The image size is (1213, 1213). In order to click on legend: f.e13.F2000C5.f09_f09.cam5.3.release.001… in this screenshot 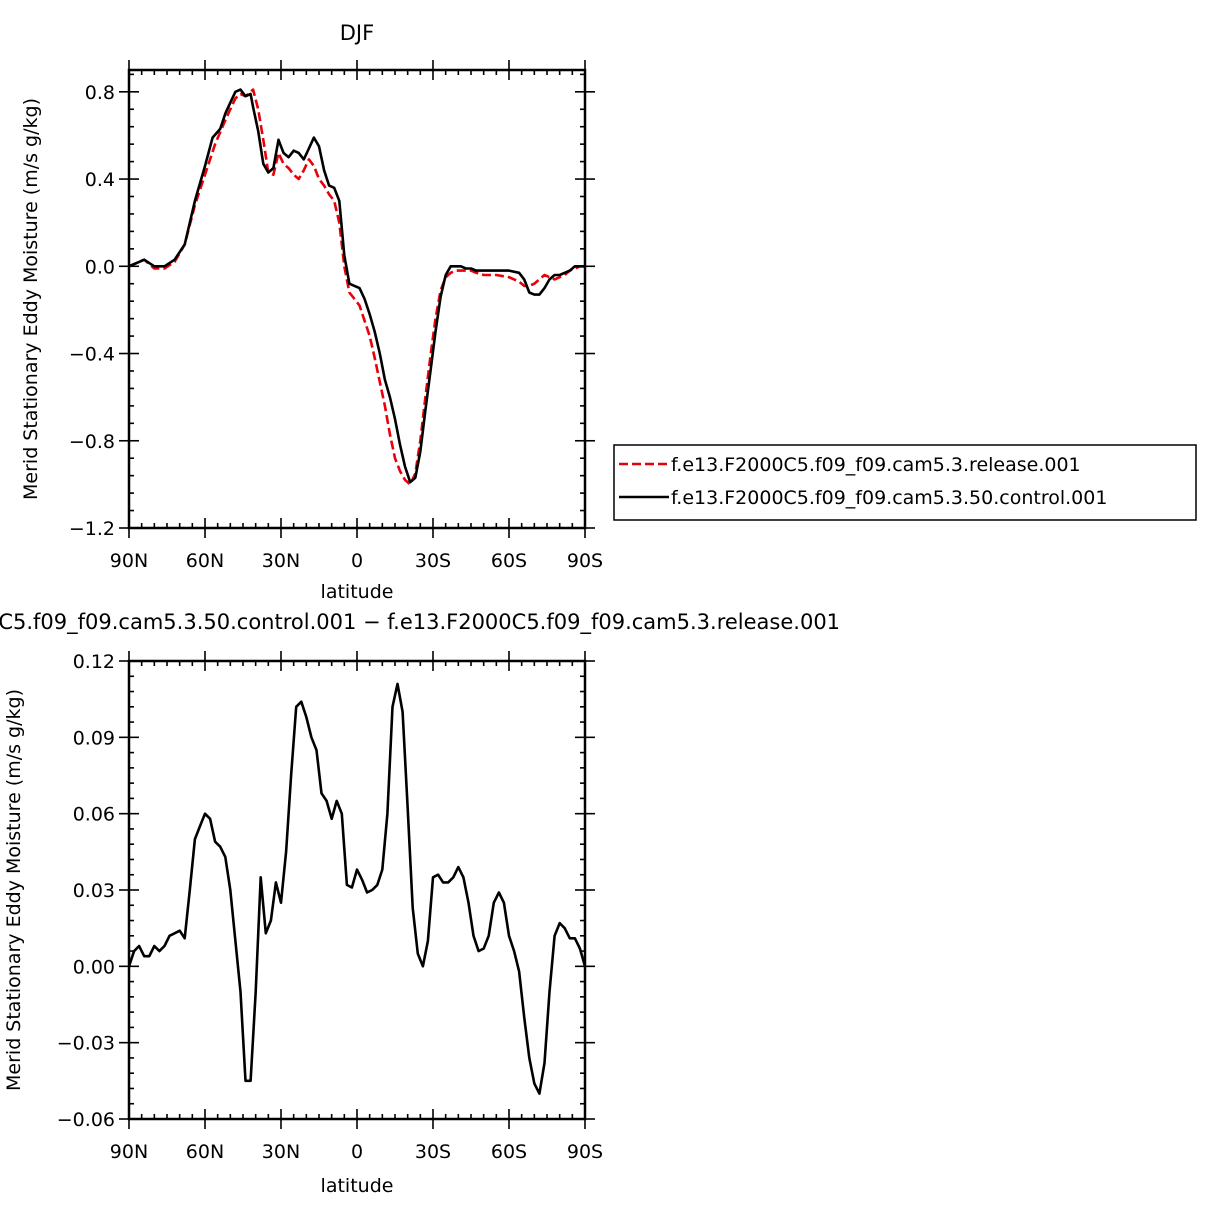, I will do `click(905, 482)`.